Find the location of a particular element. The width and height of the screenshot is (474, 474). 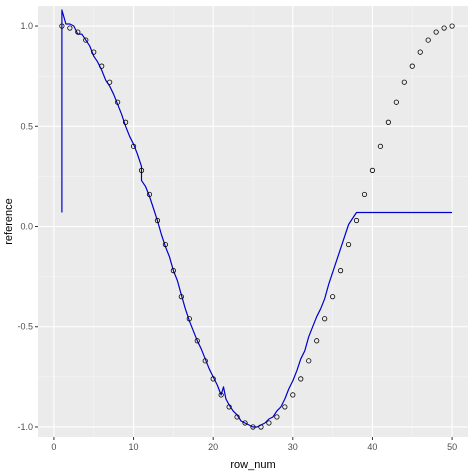

y-tick-labels: -1.0 -0.5 0.0 0.5 1.0 is located at coordinates (25, 226).